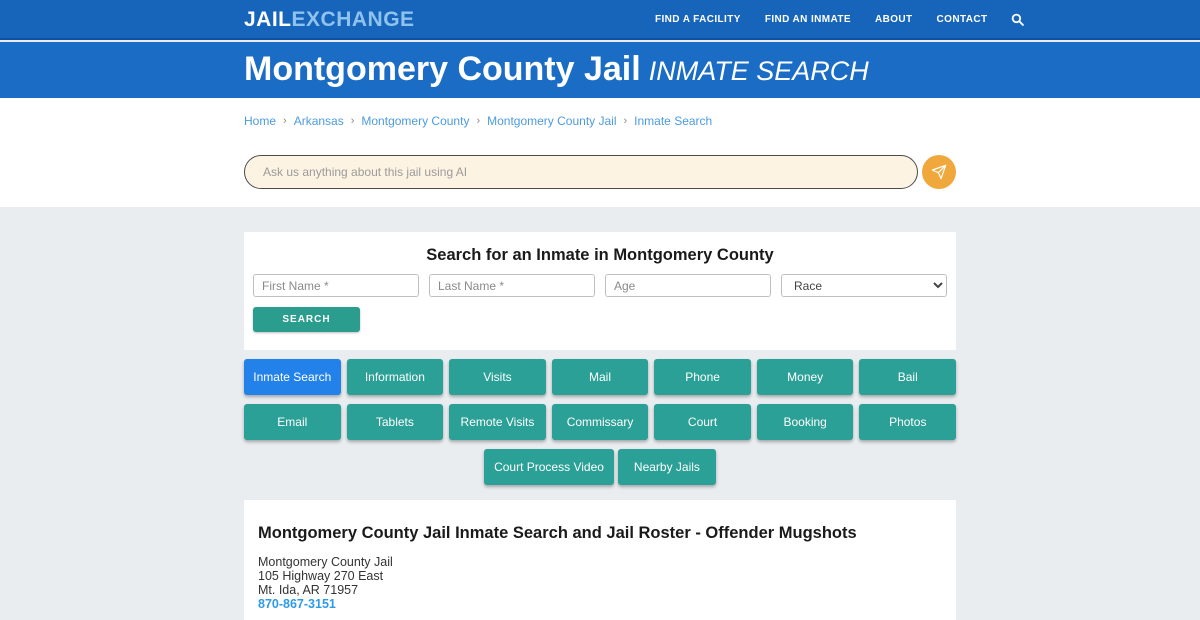 The height and width of the screenshot is (620, 1200). What do you see at coordinates (325, 562) in the screenshot?
I see `address-line-name: Montgomery County Jail` at bounding box center [325, 562].